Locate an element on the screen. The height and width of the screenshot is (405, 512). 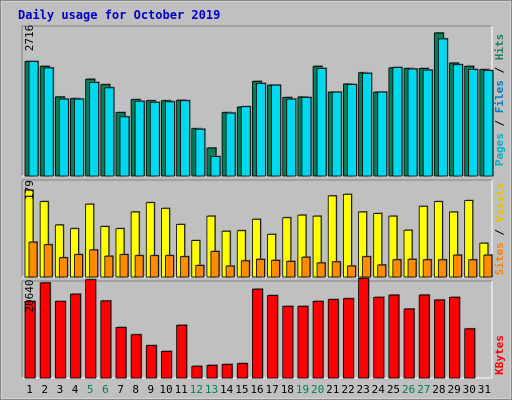
x-label-day-7: 7 is located at coordinates (120, 389).